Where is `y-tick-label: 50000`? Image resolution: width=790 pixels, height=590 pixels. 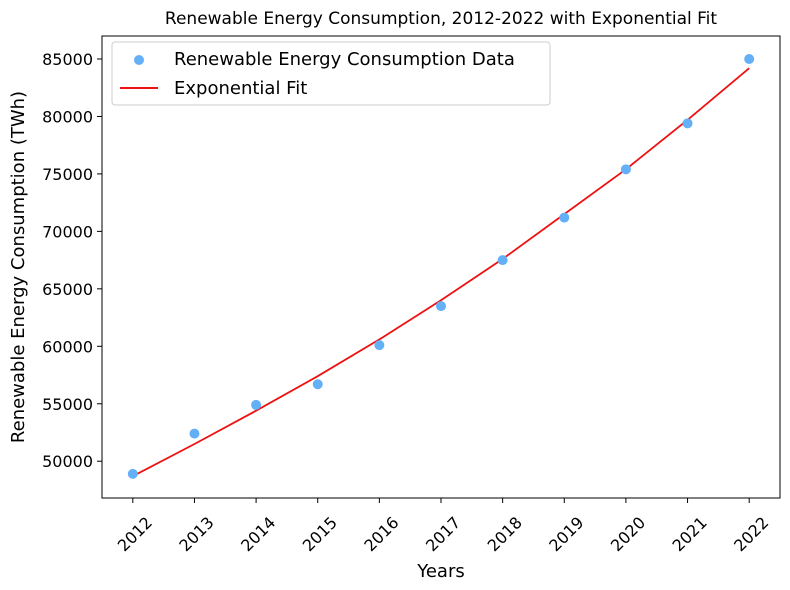 y-tick-label: 50000 is located at coordinates (67, 461).